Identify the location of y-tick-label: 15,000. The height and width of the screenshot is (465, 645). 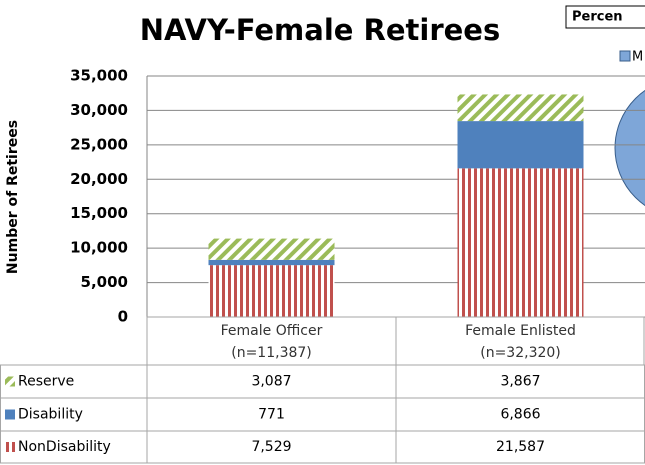
(99, 213).